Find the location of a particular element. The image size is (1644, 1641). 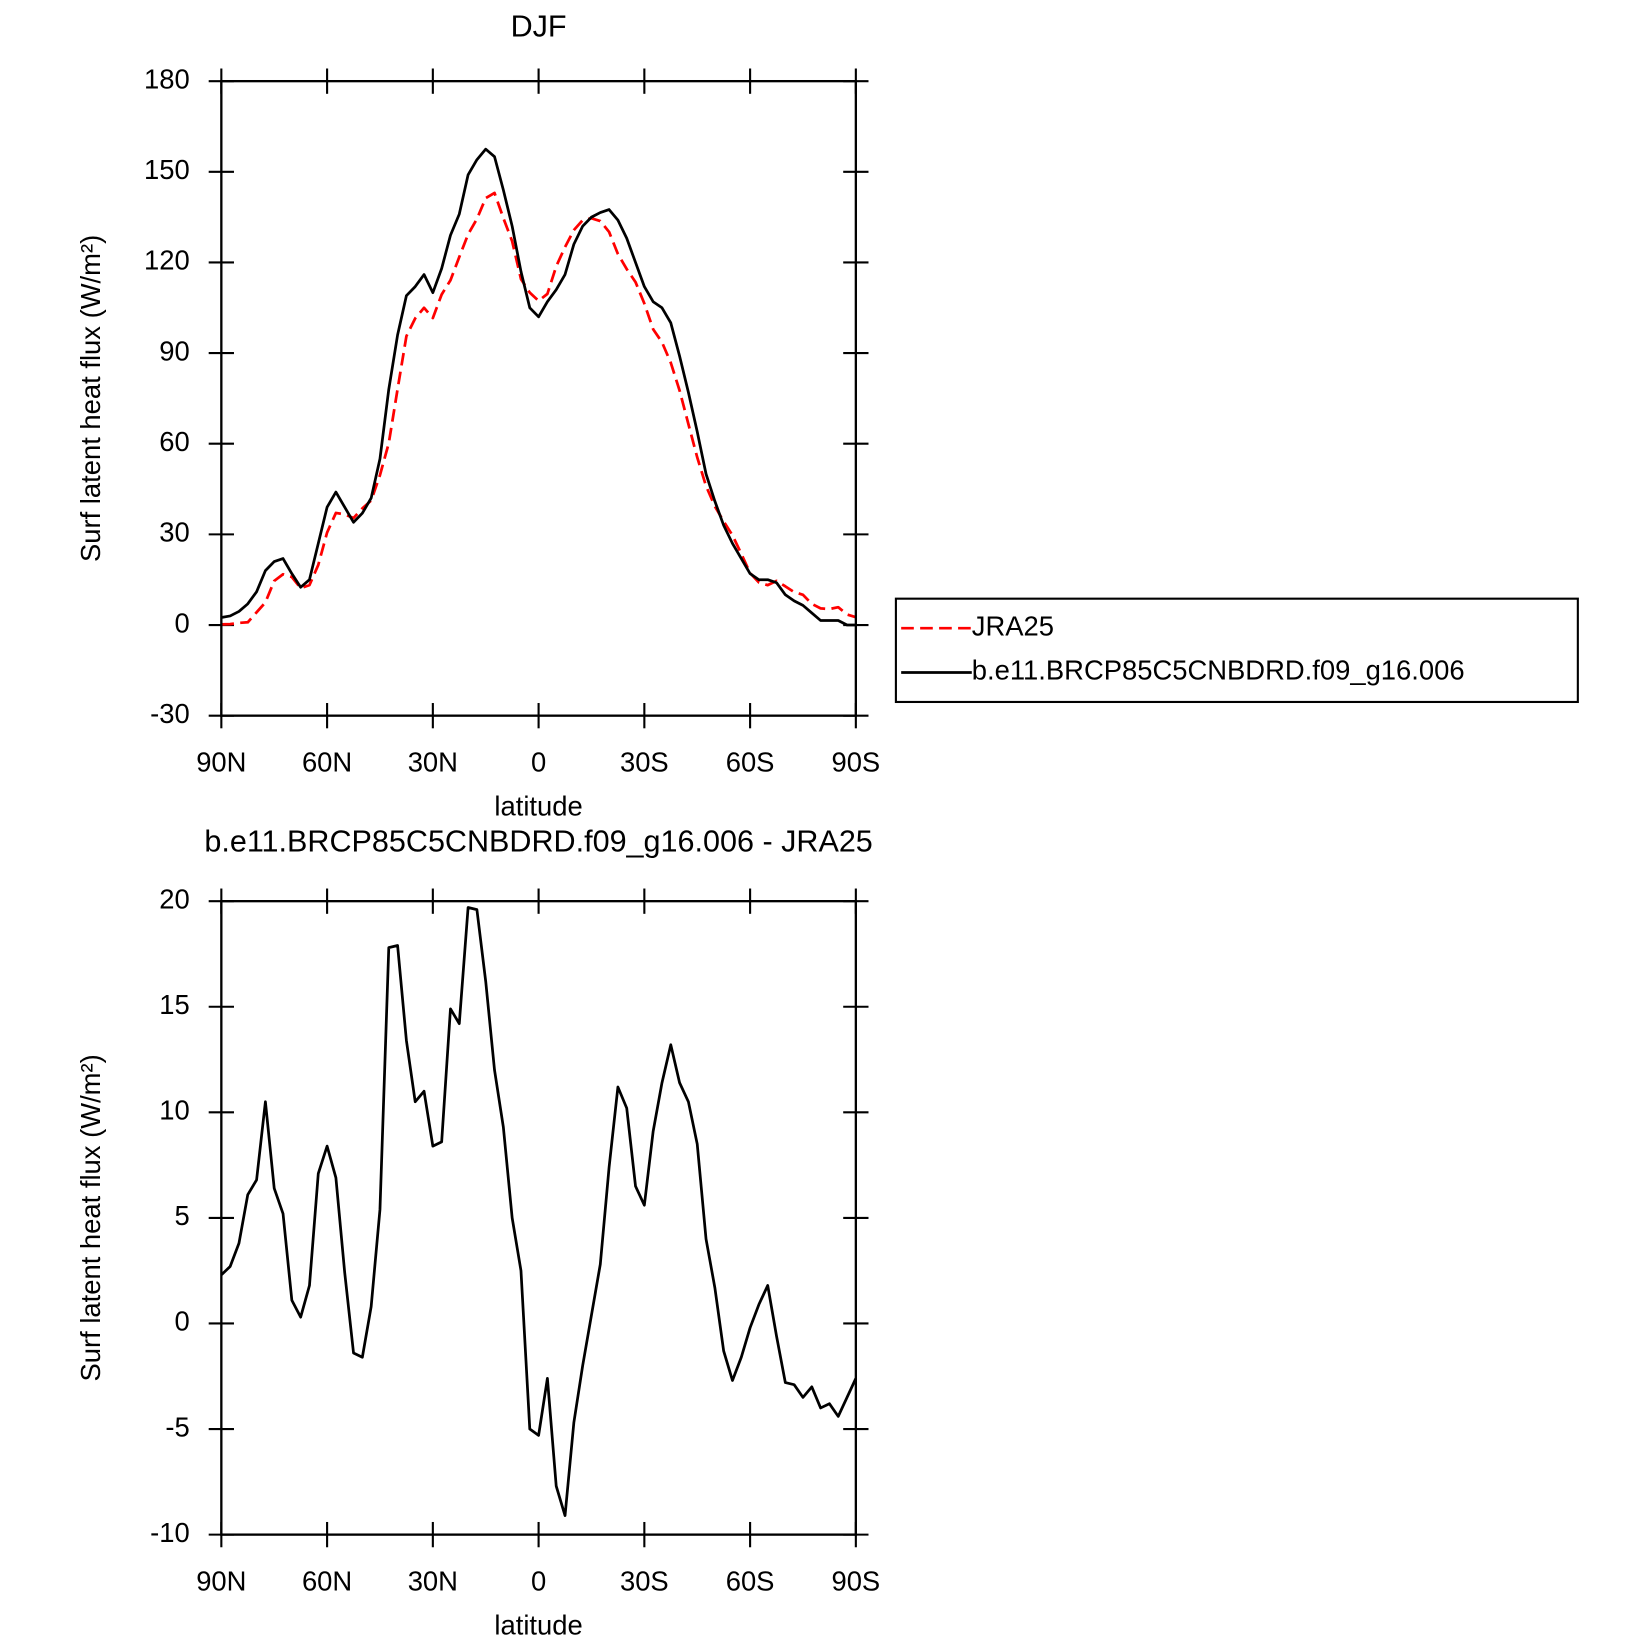

y-tick-label: 30 is located at coordinates (174, 532).